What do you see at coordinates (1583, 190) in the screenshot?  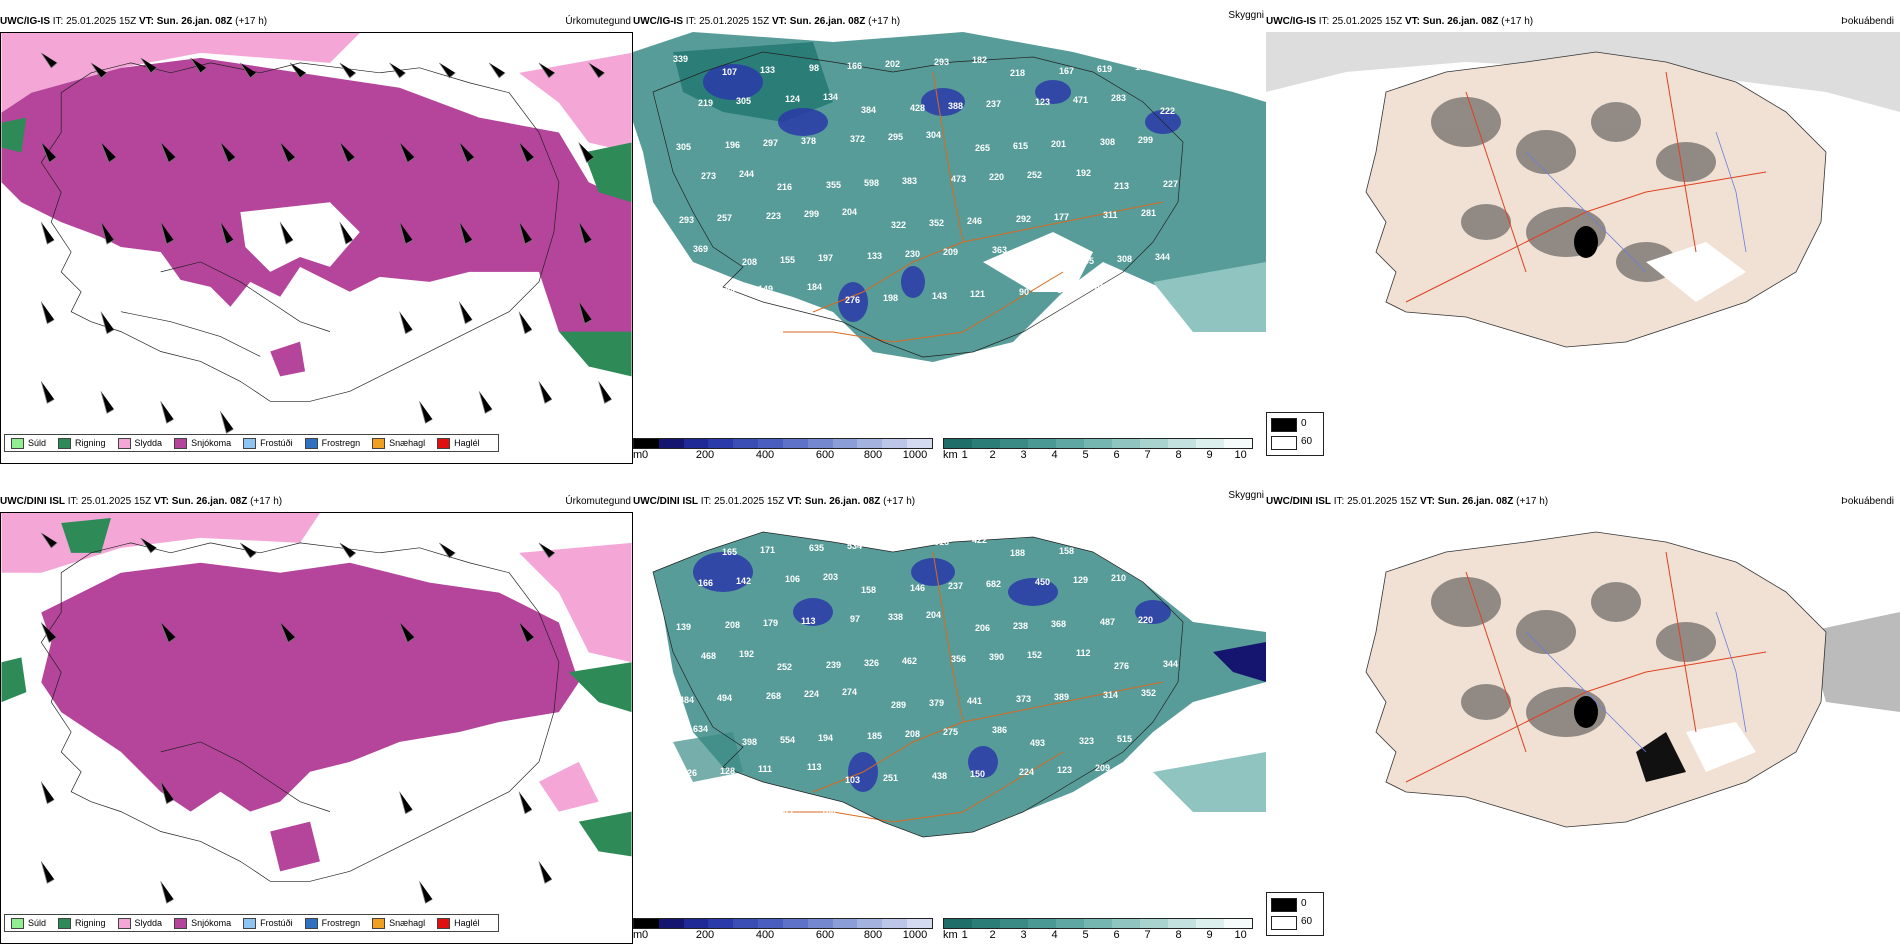 I see `fog-index-map` at bounding box center [1583, 190].